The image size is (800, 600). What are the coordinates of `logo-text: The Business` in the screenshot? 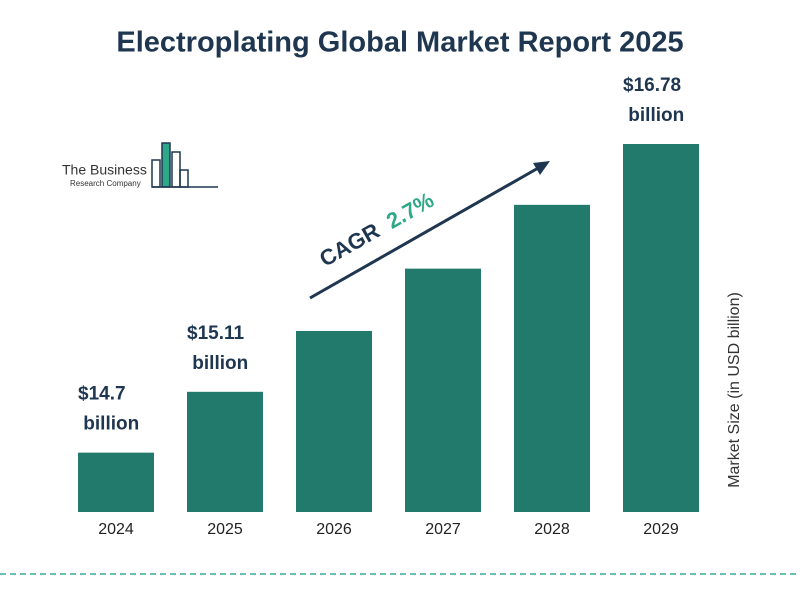 It's located at (104, 170).